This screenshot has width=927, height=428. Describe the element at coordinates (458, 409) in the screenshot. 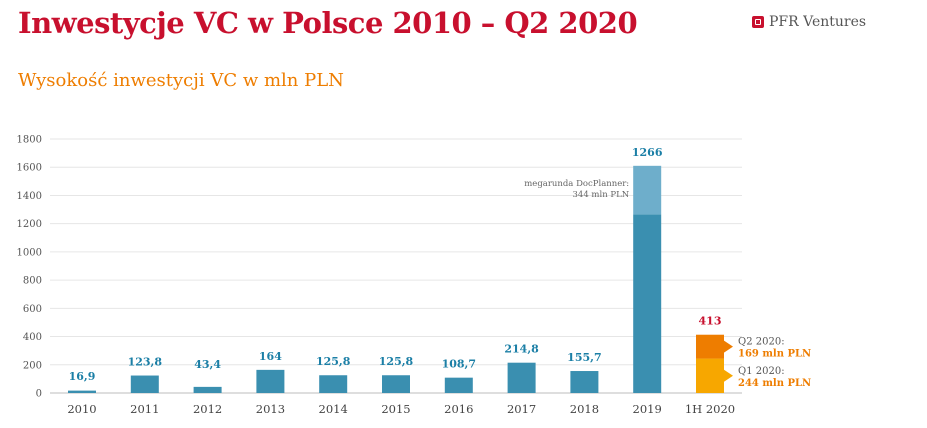

I see `x-tick-label: 2016` at that location.